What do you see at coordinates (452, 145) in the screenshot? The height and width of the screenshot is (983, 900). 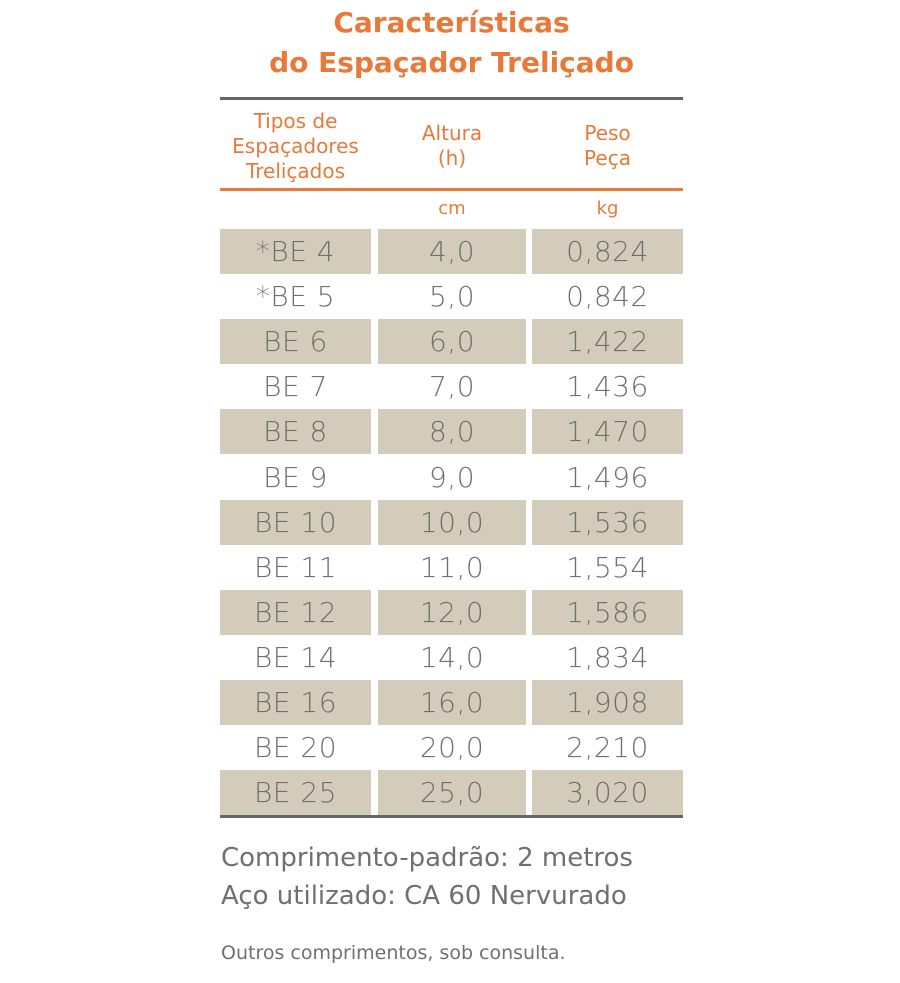 I see `header-height: Altura (h)` at bounding box center [452, 145].